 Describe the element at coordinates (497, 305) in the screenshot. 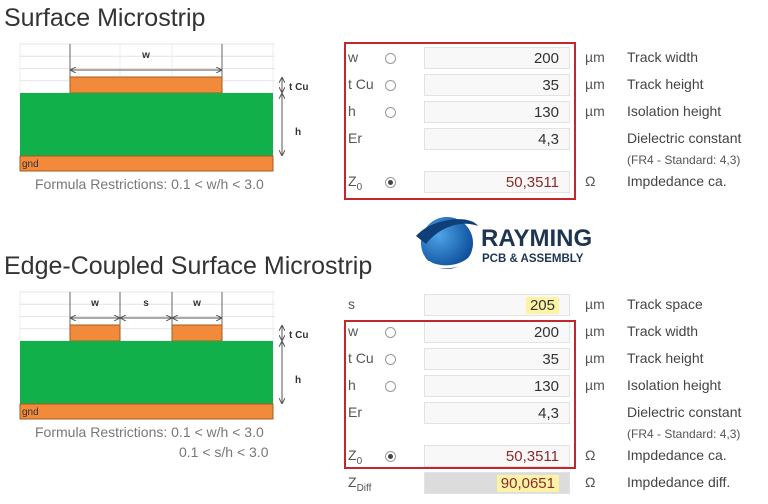

I see `value-field: 205` at that location.